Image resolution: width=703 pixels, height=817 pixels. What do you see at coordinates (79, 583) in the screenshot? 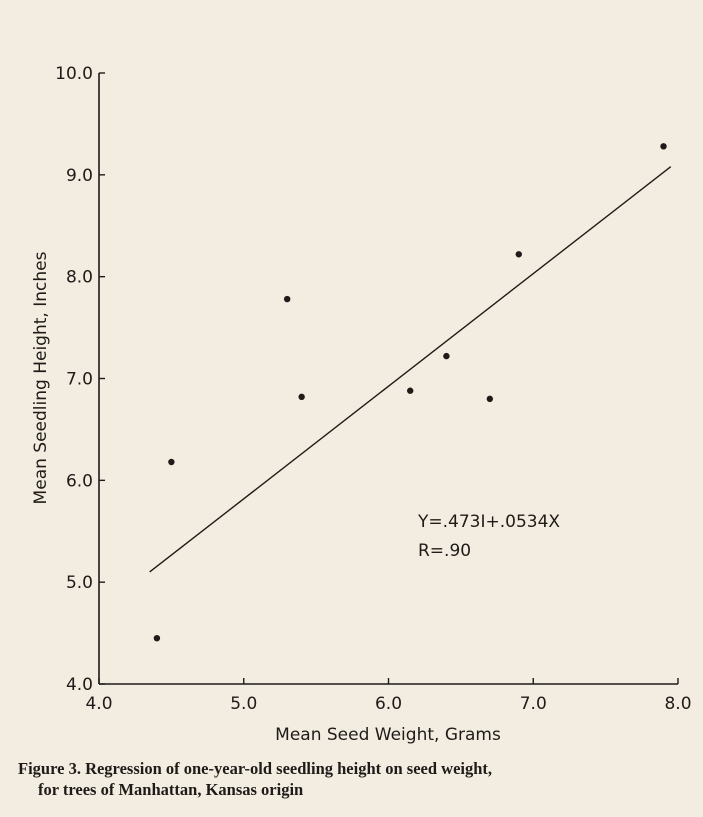
I see `y-tick-label: 5.0` at bounding box center [79, 583].